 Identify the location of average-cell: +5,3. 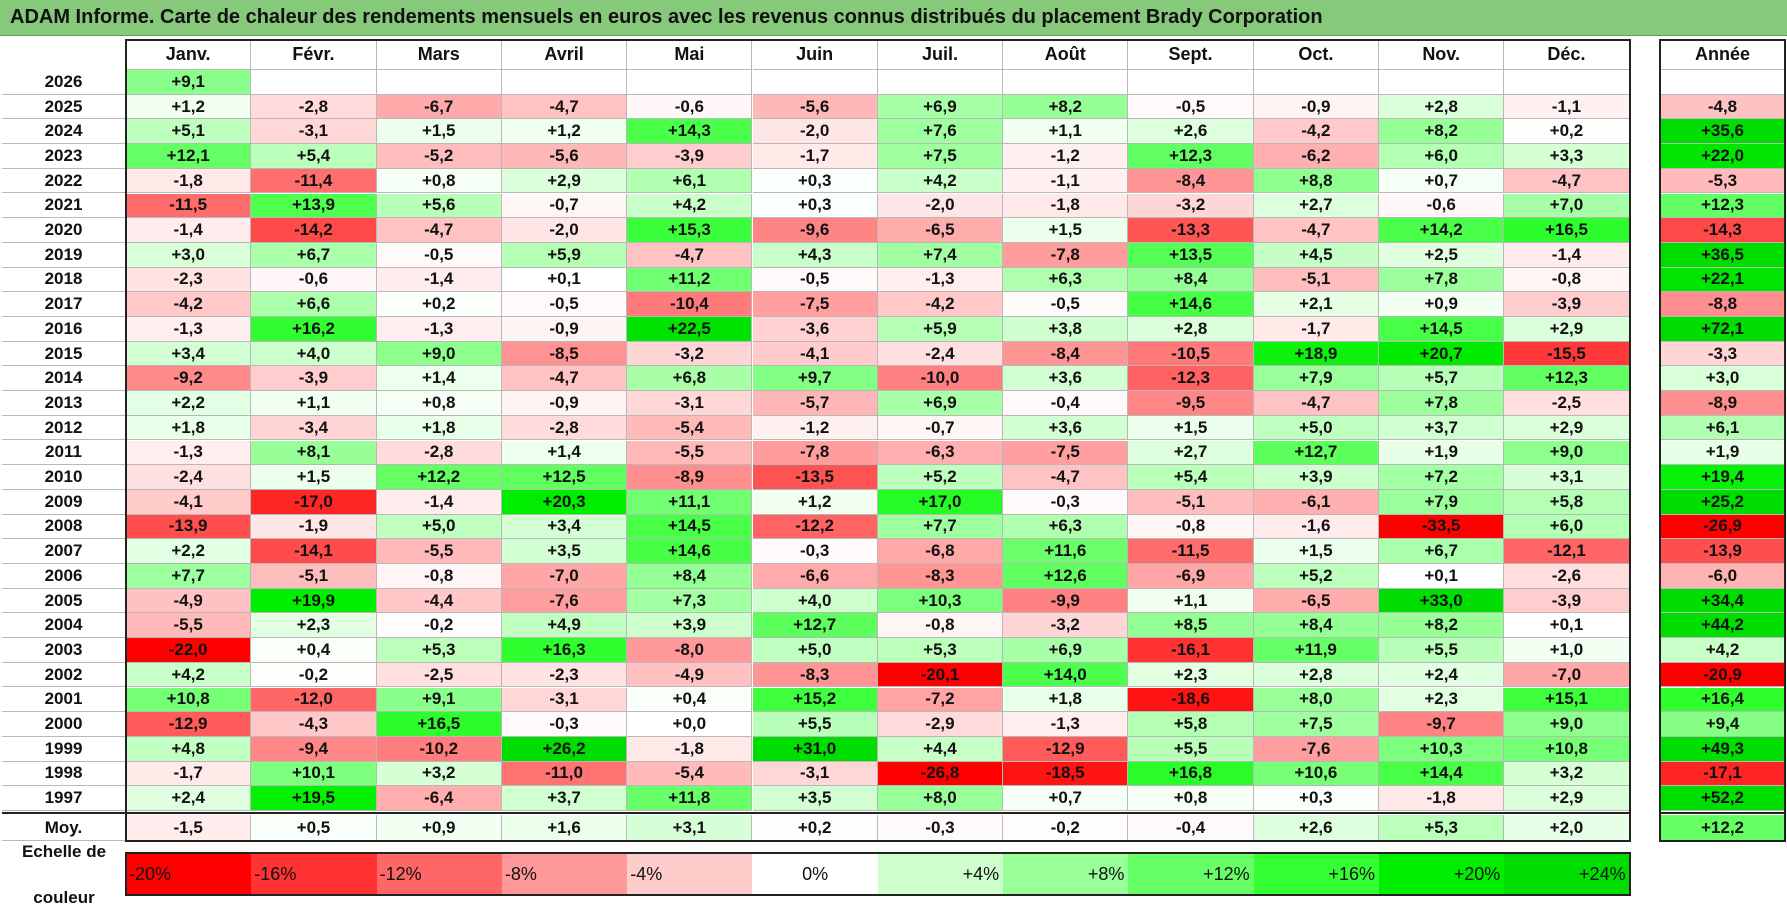
(1442, 828).